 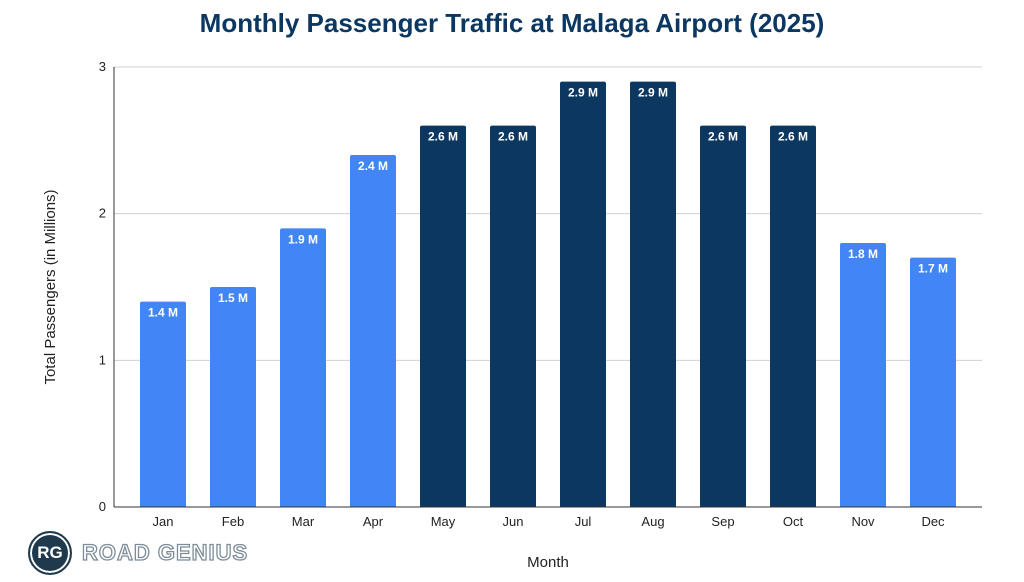 I want to click on x-tick-label: Oct, so click(x=793, y=521).